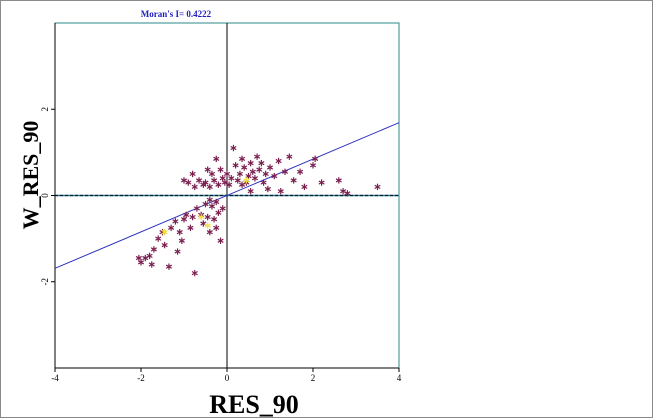  I want to click on y-tick-label: 2, so click(45, 109).